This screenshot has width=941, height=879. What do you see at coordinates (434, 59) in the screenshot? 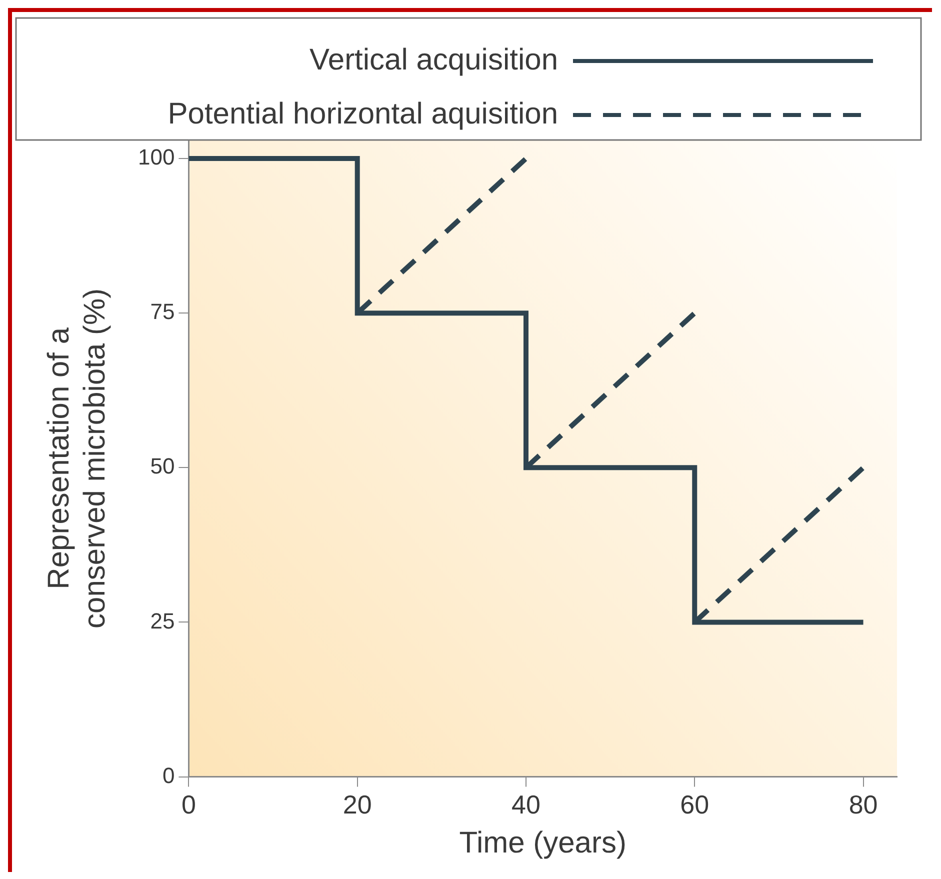
I see `text: Vertical acquisition` at bounding box center [434, 59].